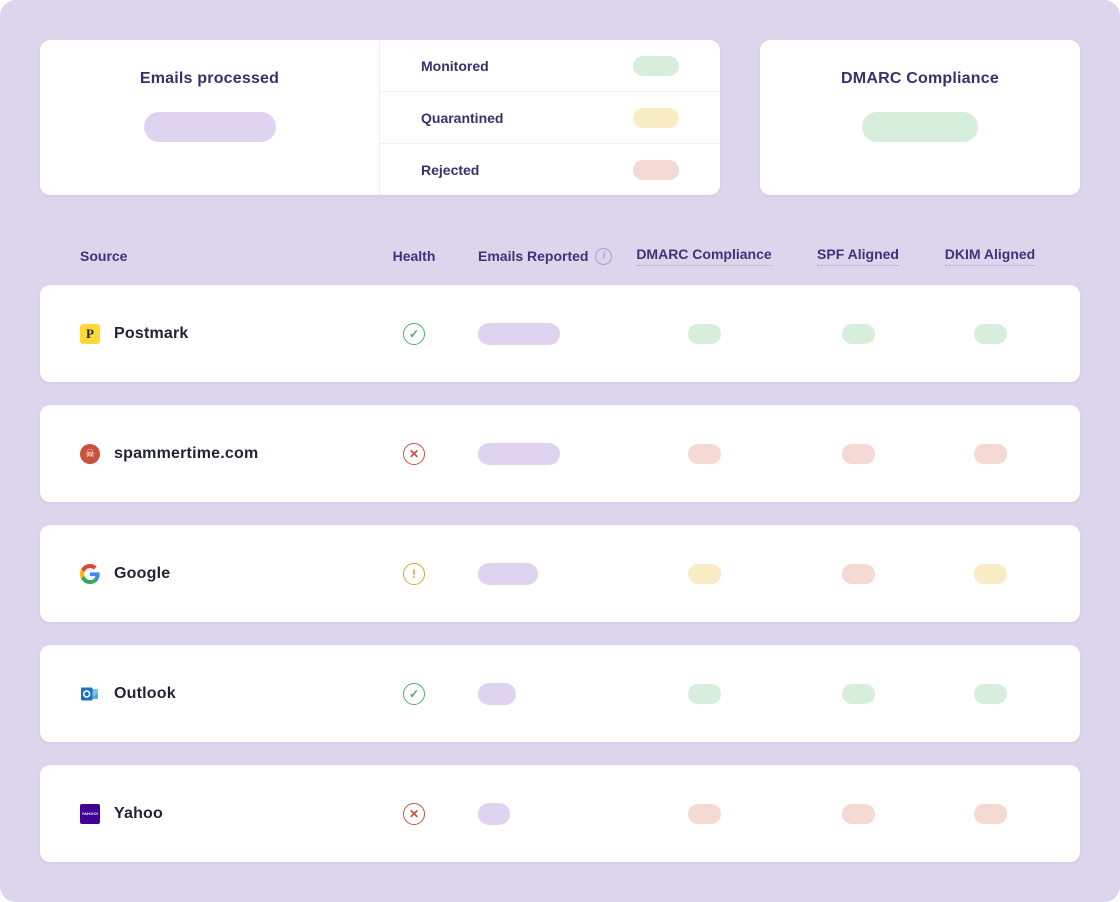 The width and height of the screenshot is (1120, 902). I want to click on source-cell: P Postmark, so click(200, 333).